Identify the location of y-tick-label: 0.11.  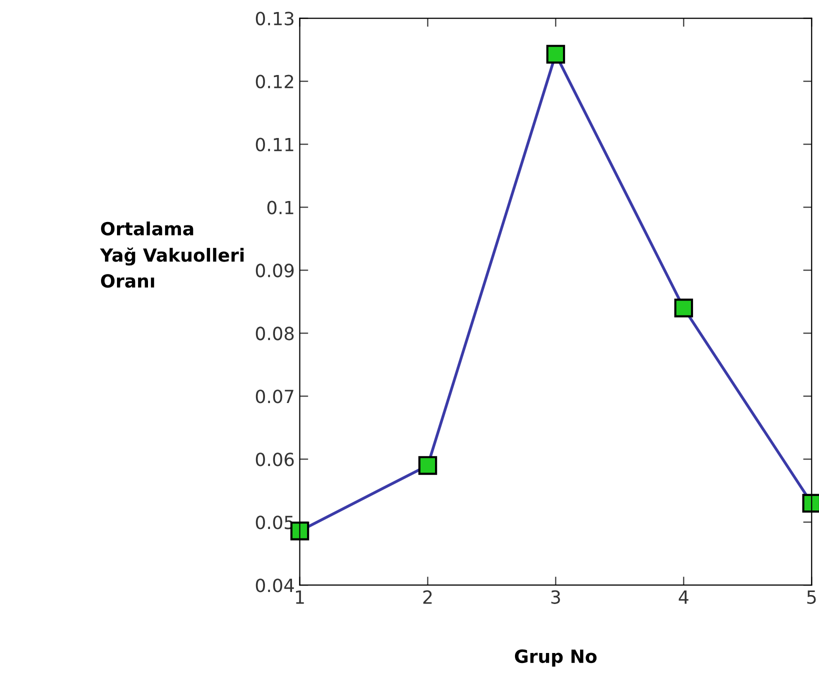
(275, 145).